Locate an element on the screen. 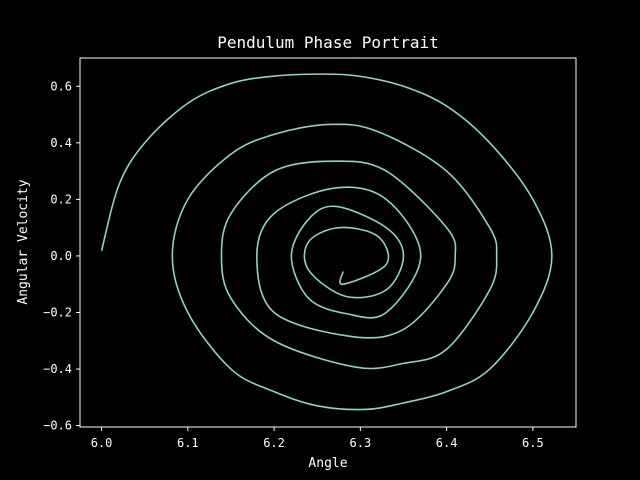  x-tick-label: 6.3 is located at coordinates (361, 443).